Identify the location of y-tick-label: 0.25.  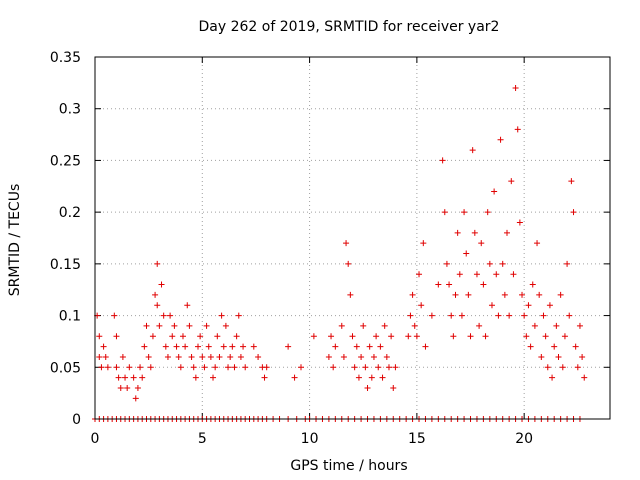
(65, 161).